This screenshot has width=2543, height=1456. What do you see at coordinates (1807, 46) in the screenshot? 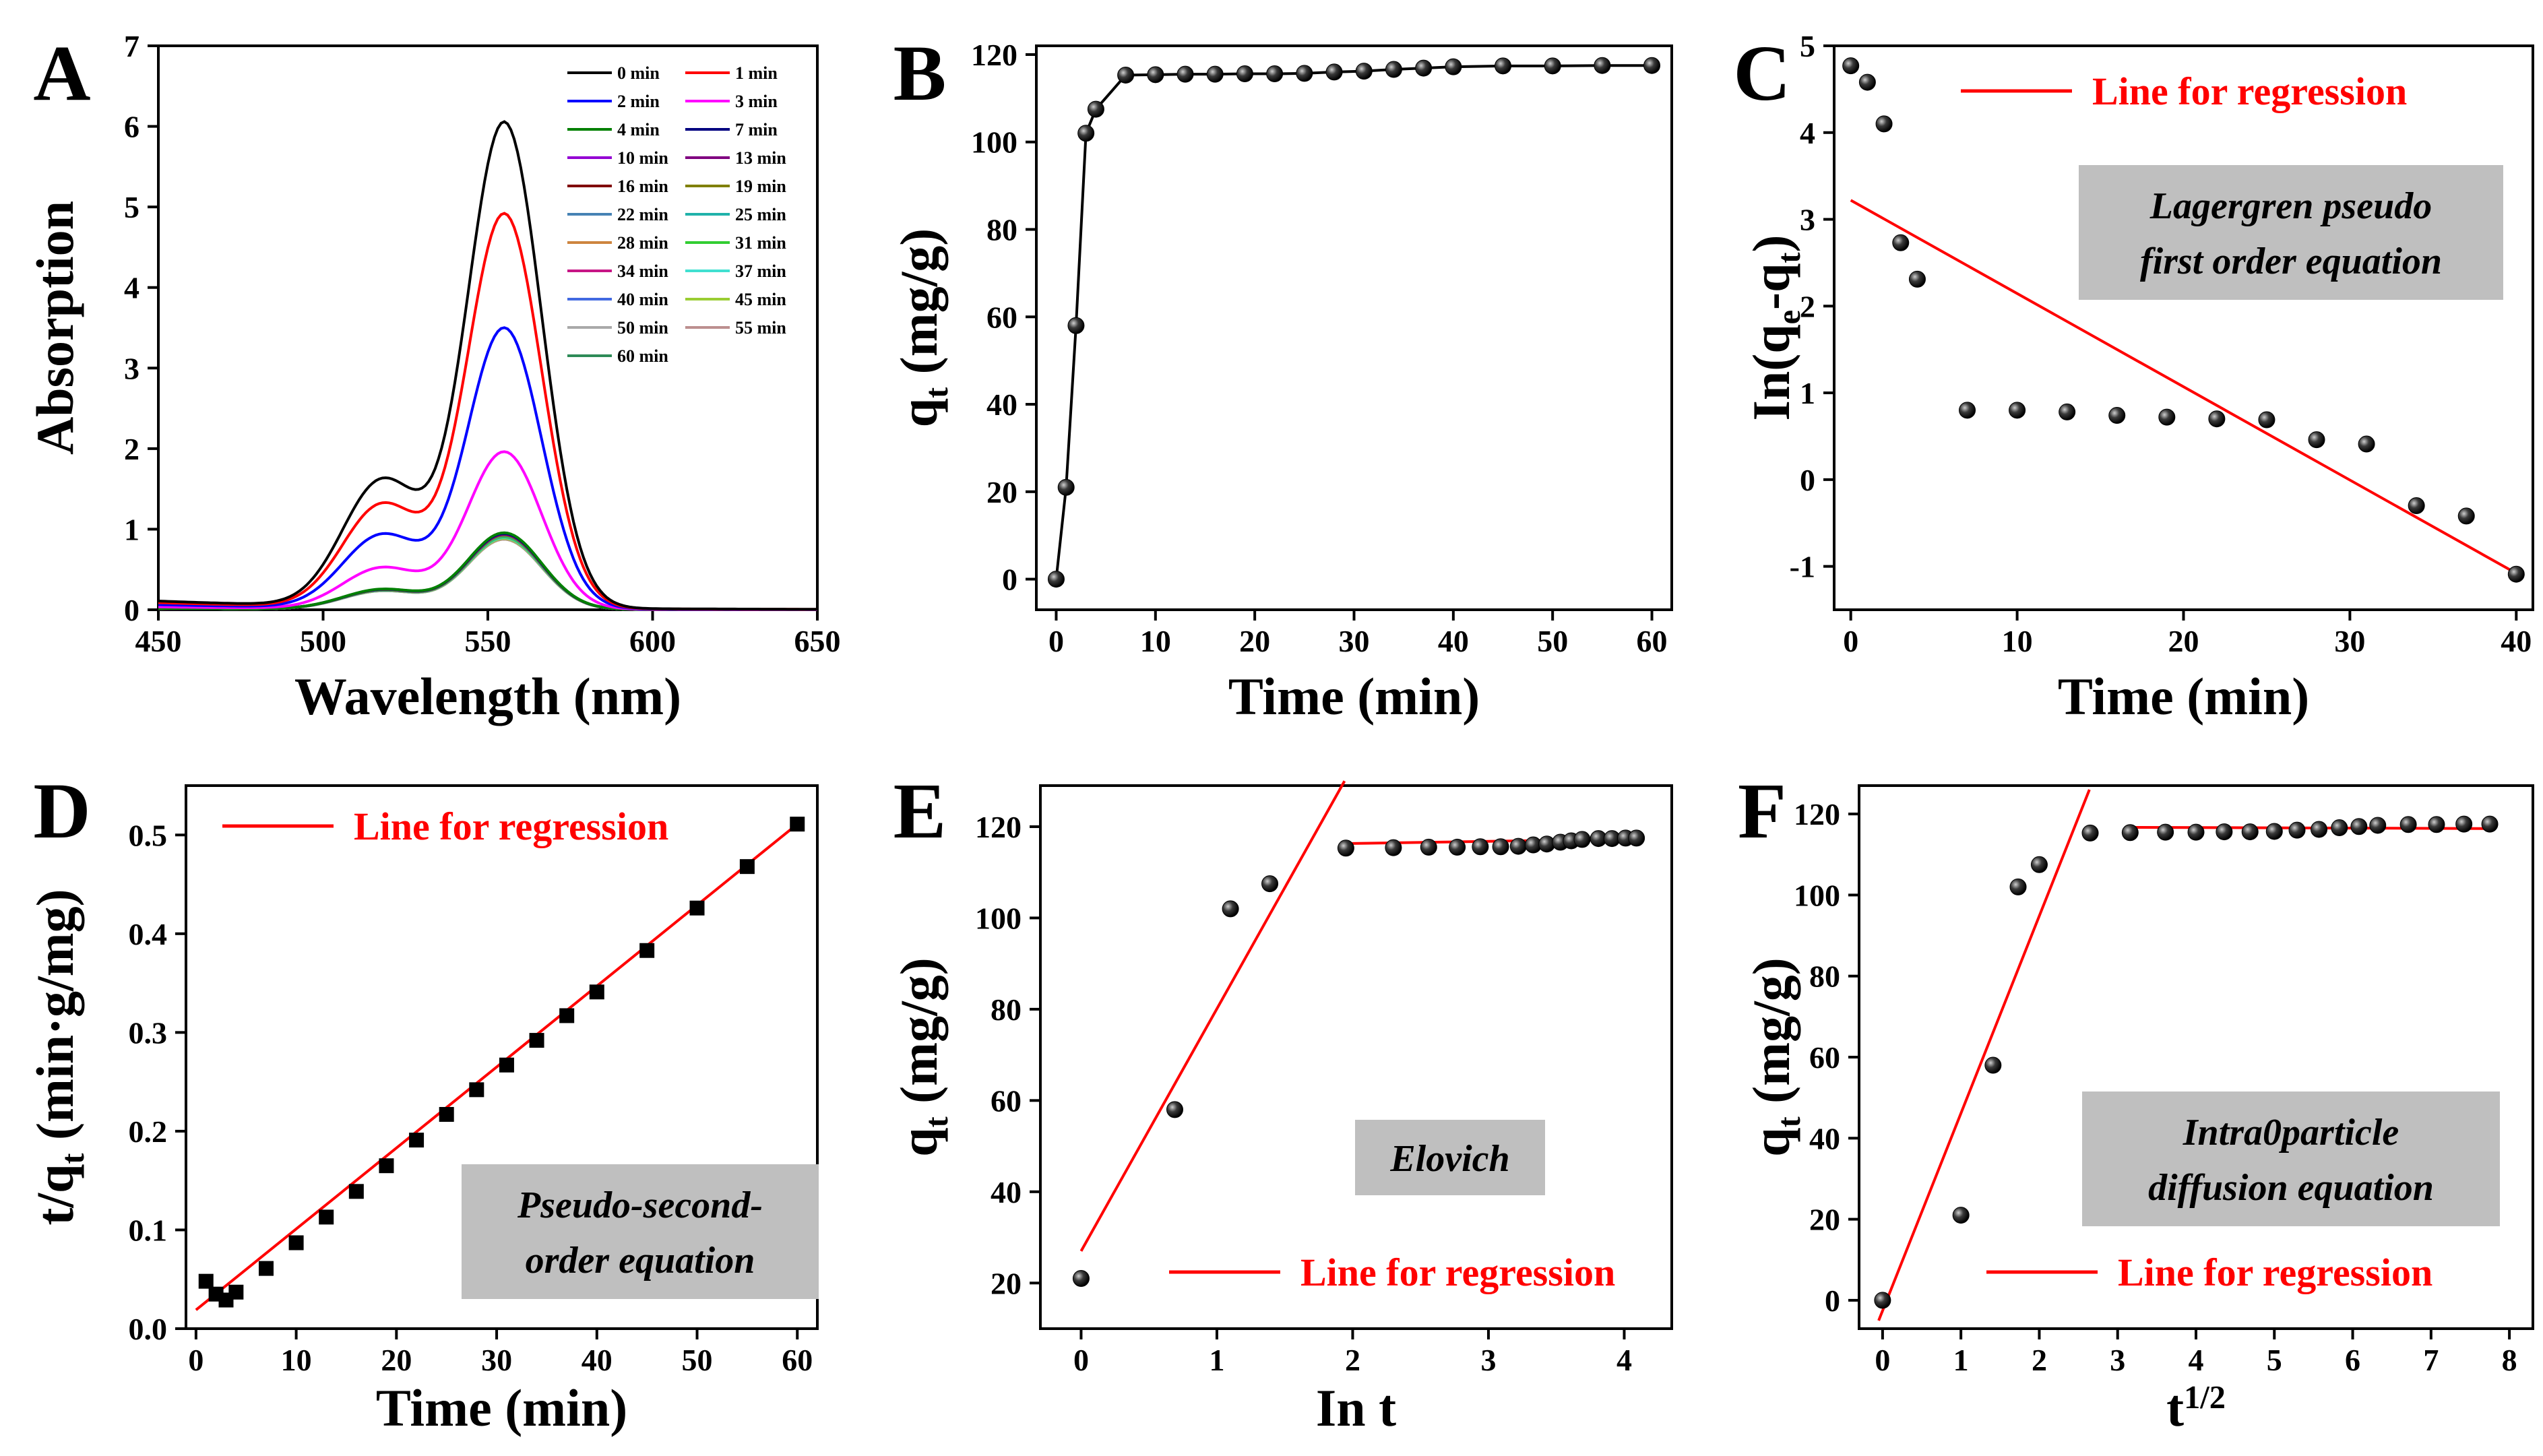
I see `y-tick-label: 5` at bounding box center [1807, 46].